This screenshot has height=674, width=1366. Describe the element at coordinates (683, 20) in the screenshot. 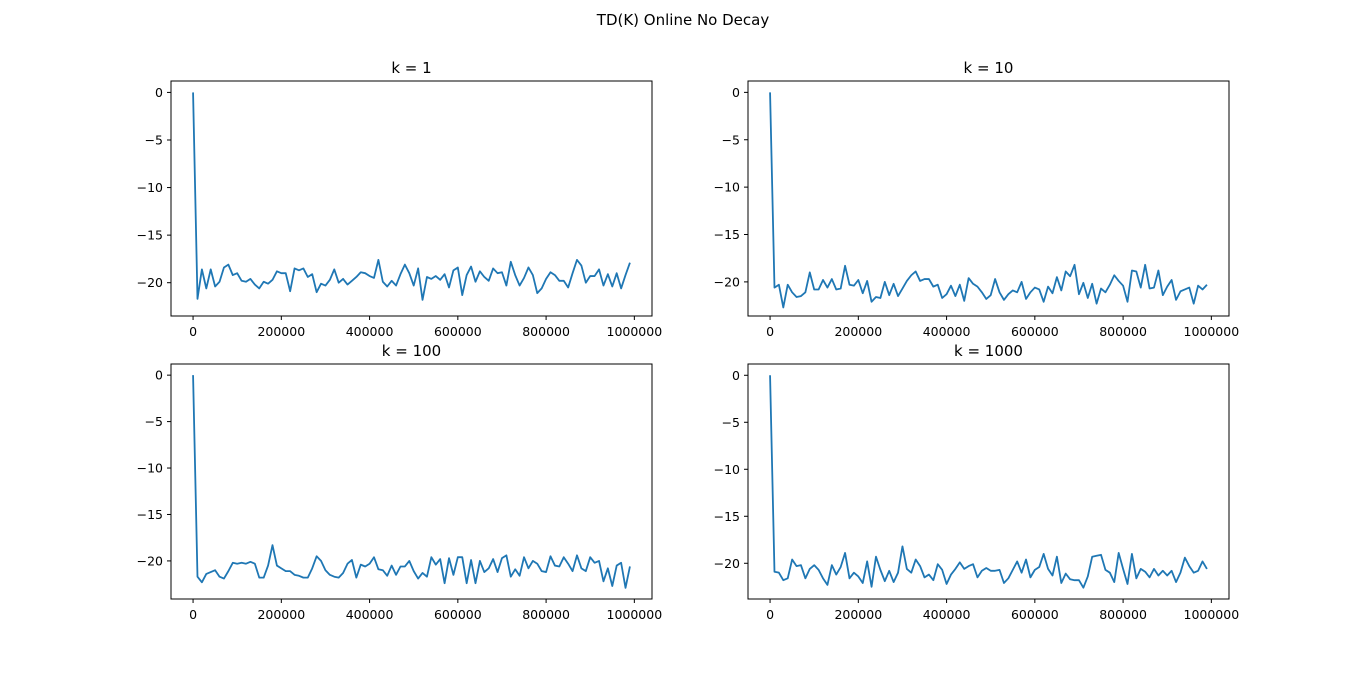

I see `figure-title: TD(K) Online No Decay` at that location.